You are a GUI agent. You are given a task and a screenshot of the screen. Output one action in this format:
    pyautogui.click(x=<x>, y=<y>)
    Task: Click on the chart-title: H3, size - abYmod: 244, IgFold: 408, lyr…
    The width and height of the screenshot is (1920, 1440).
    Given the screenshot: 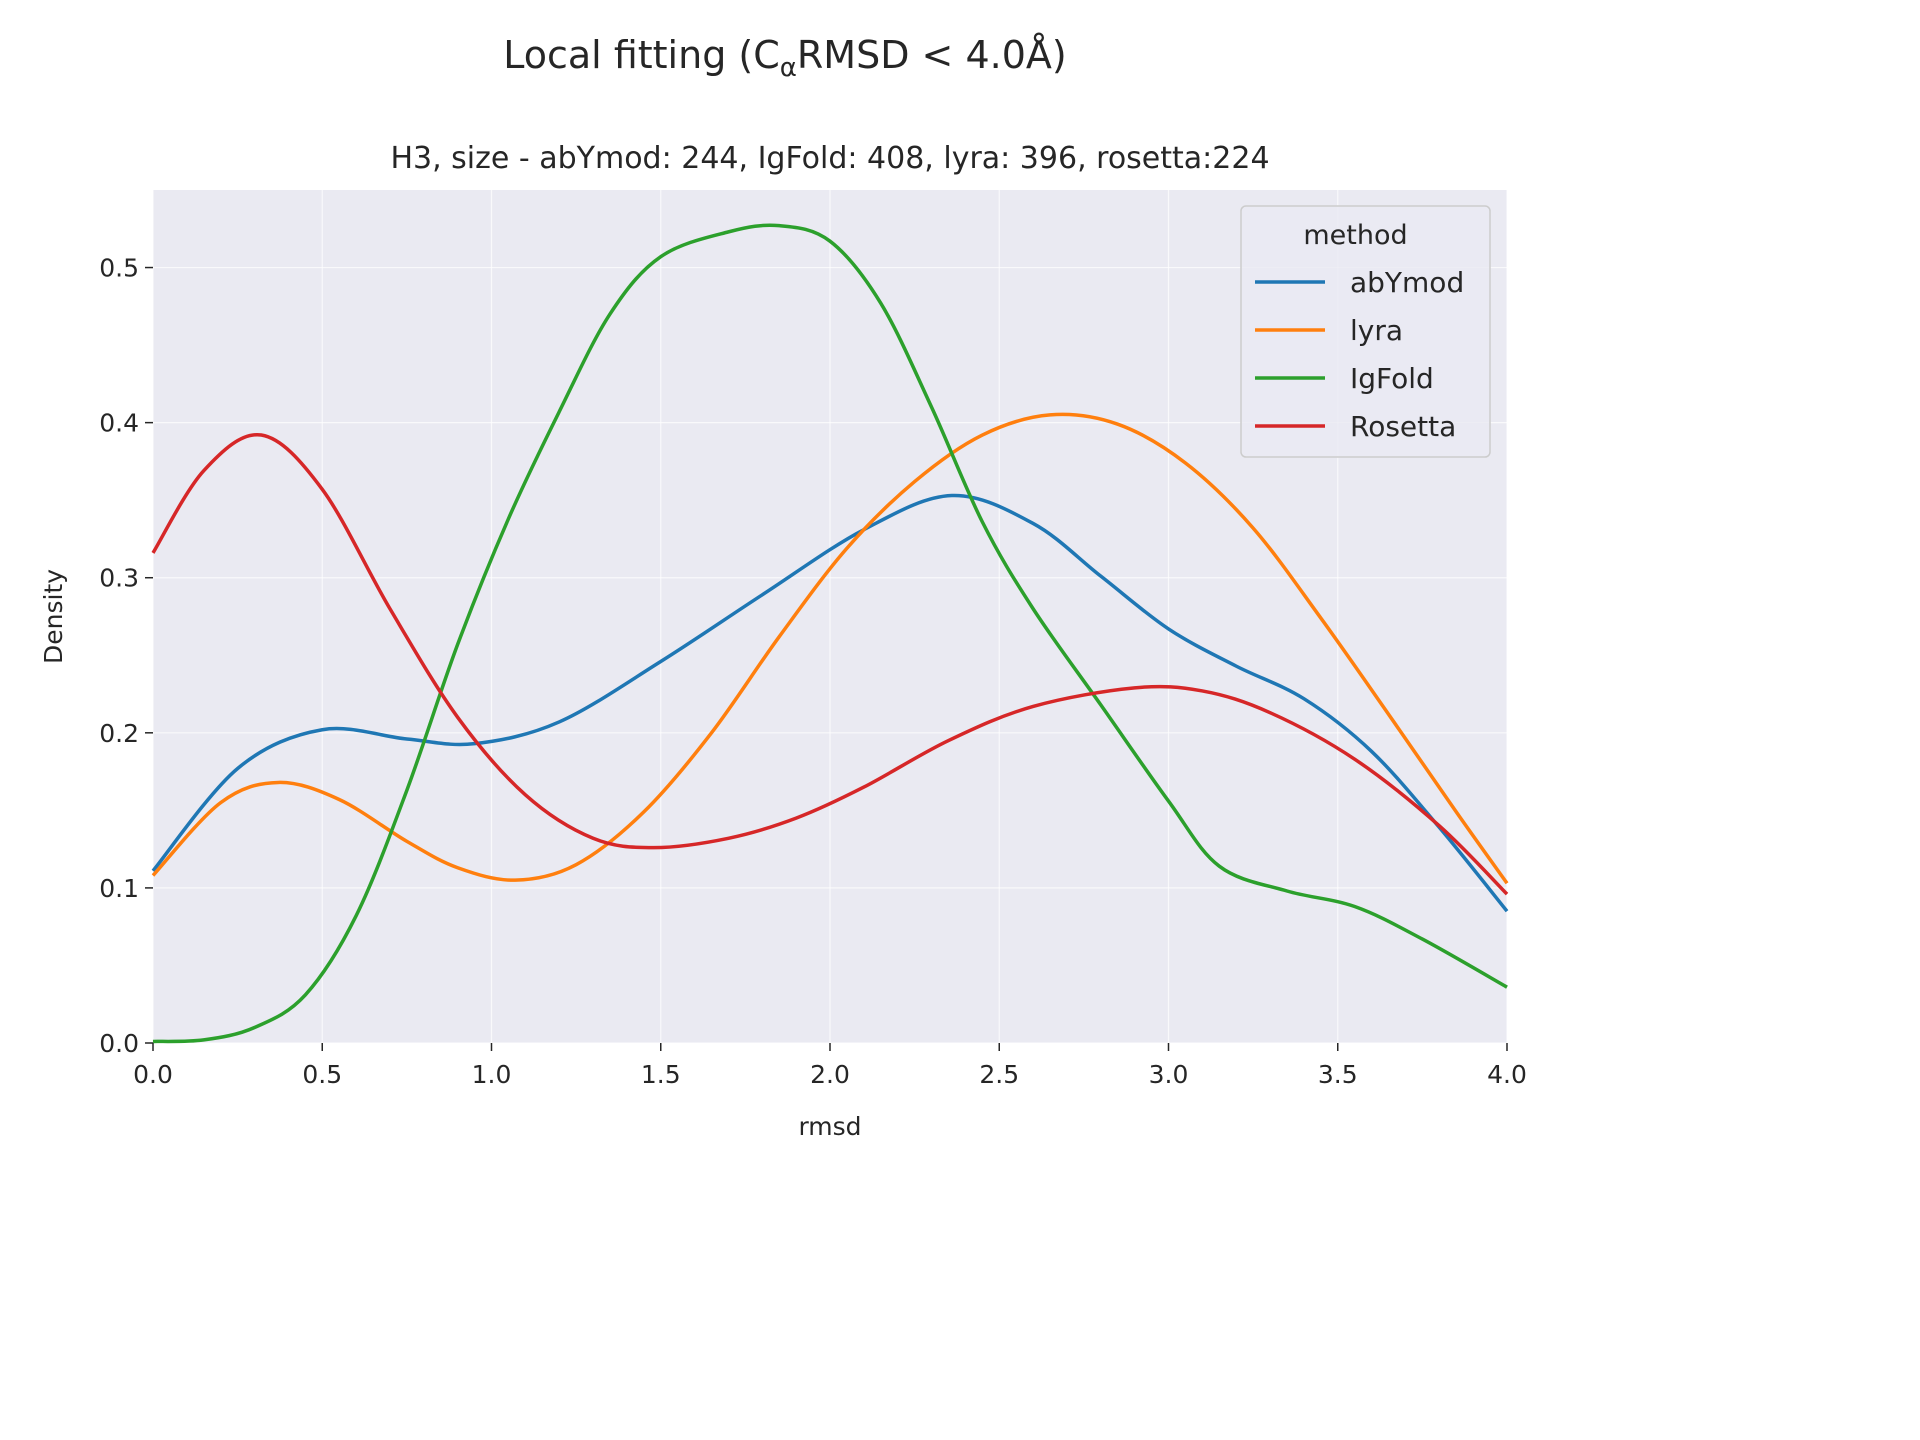 What is the action you would take?
    pyautogui.click(x=829, y=158)
    